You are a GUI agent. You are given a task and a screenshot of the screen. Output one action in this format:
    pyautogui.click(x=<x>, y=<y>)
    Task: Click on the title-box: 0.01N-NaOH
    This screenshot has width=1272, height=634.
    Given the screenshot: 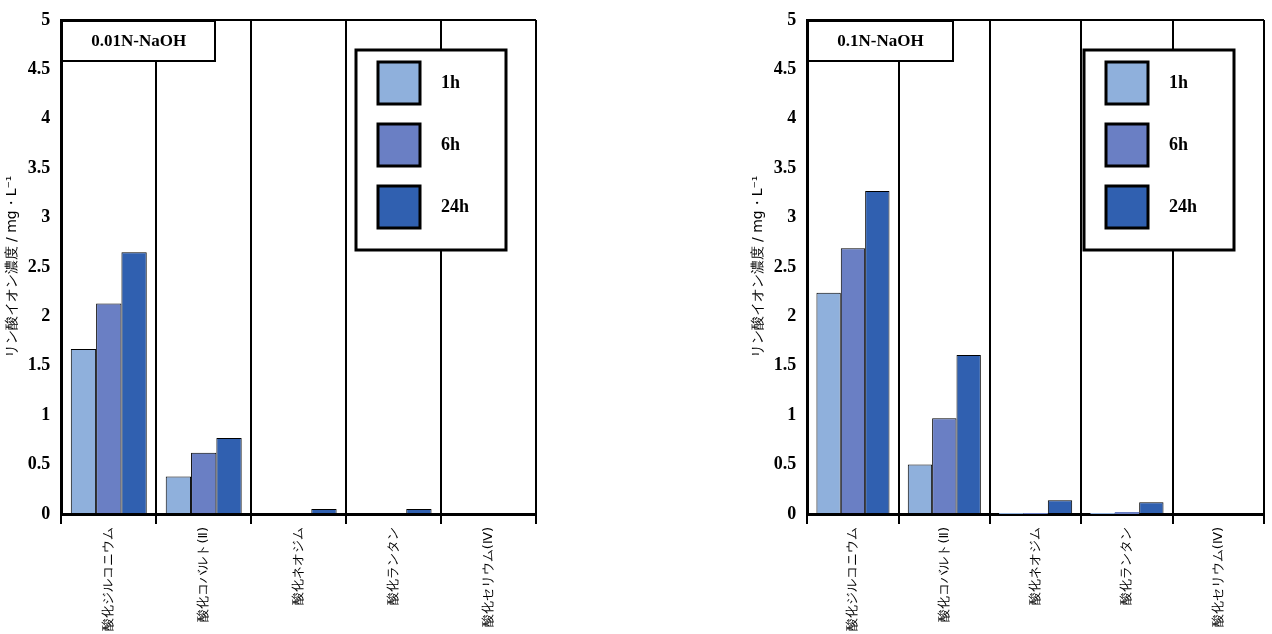 What is the action you would take?
    pyautogui.click(x=139, y=41)
    